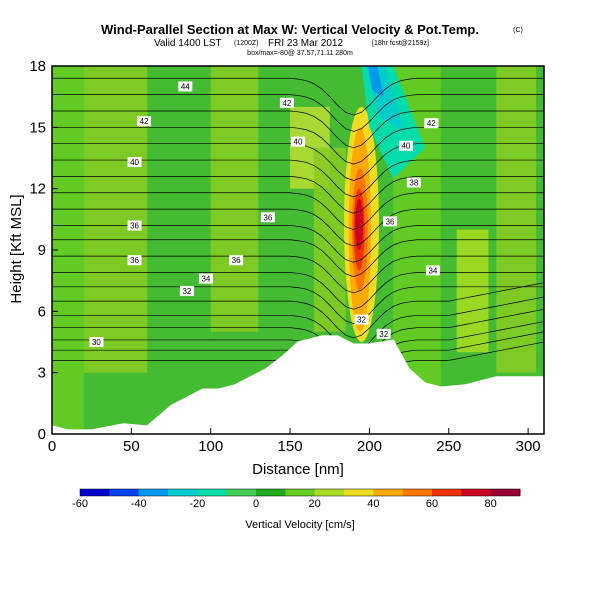 This screenshot has width=600, height=600. I want to click on y-tick-label: 18, so click(37, 66).